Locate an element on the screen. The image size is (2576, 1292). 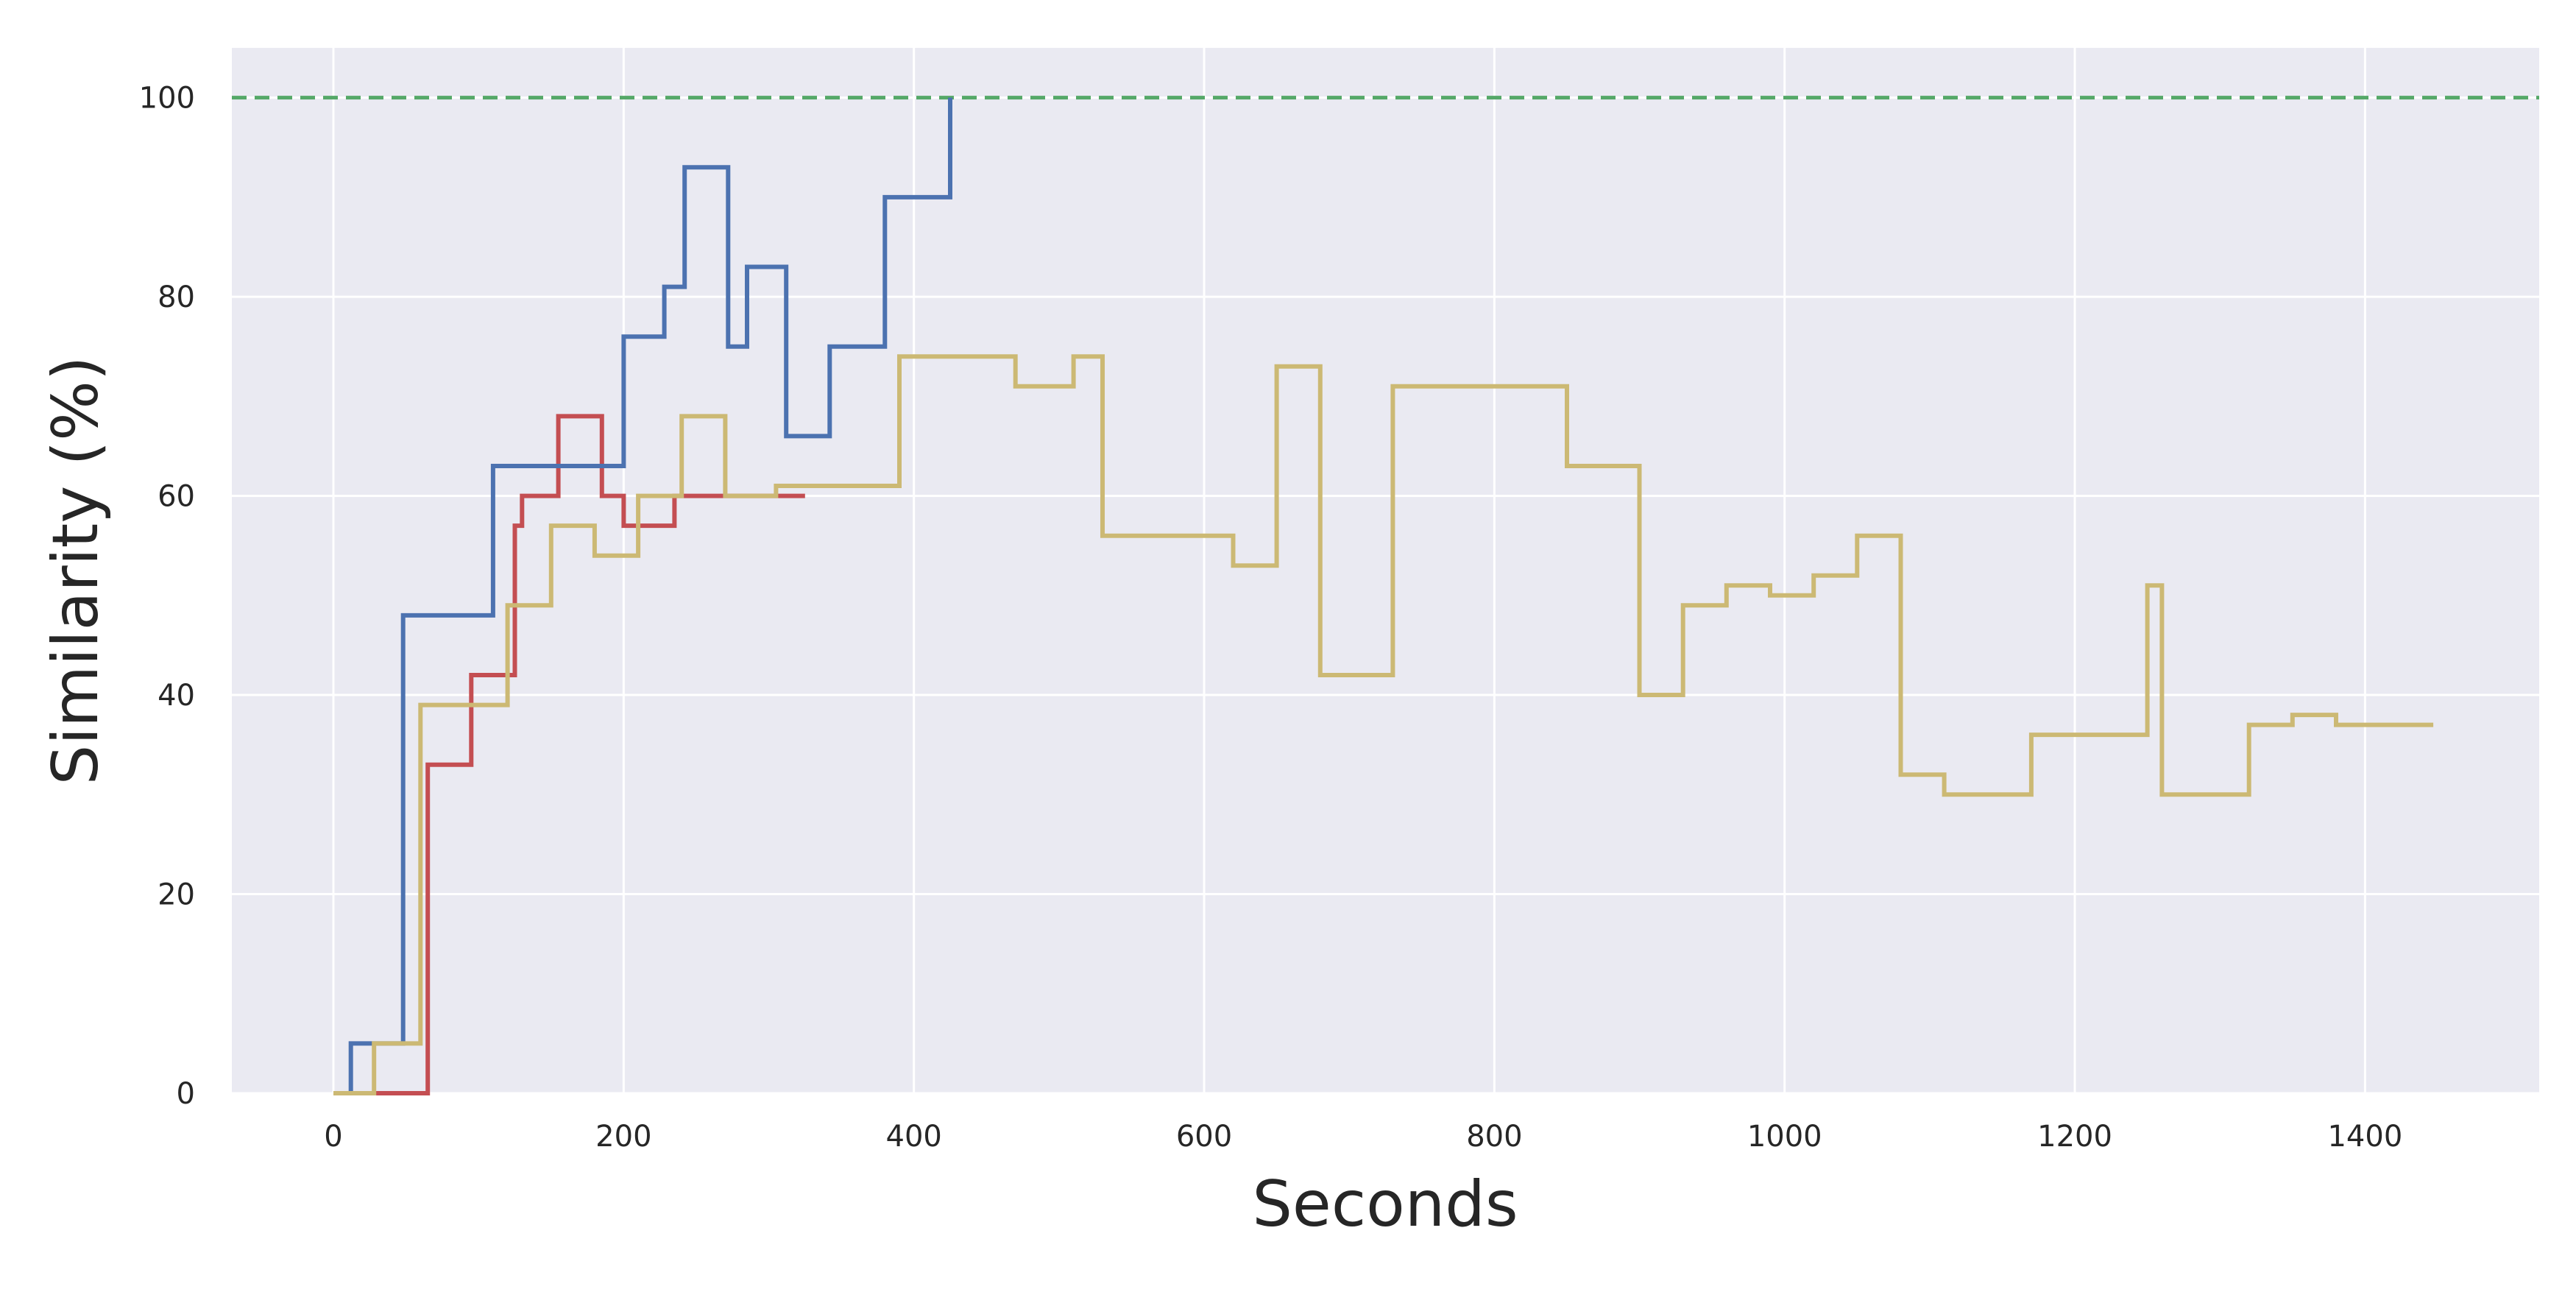
x-tick-label-6: 1200 is located at coordinates (2074, 1137).